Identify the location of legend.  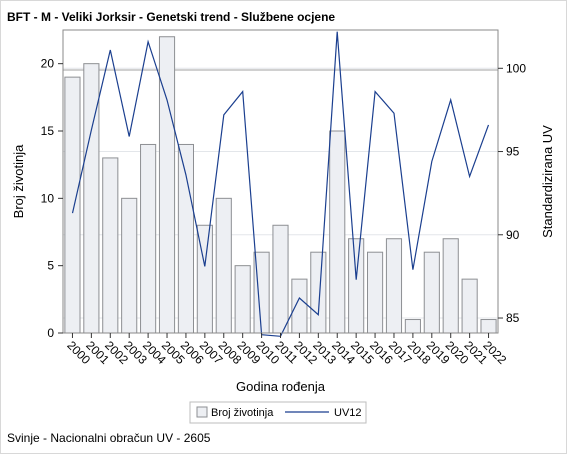
(278, 412).